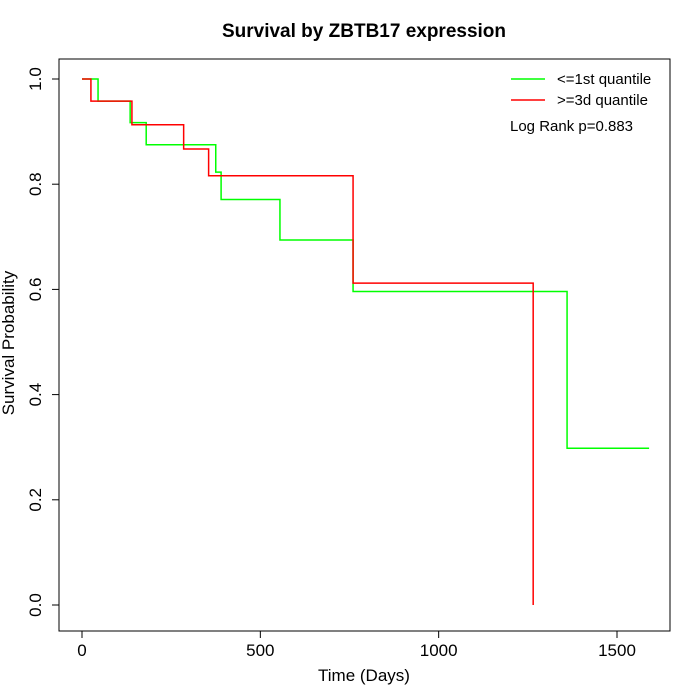 This screenshot has height=700, width=700. What do you see at coordinates (356, 645) in the screenshot?
I see `x-axis: 0 500 1000 1500` at bounding box center [356, 645].